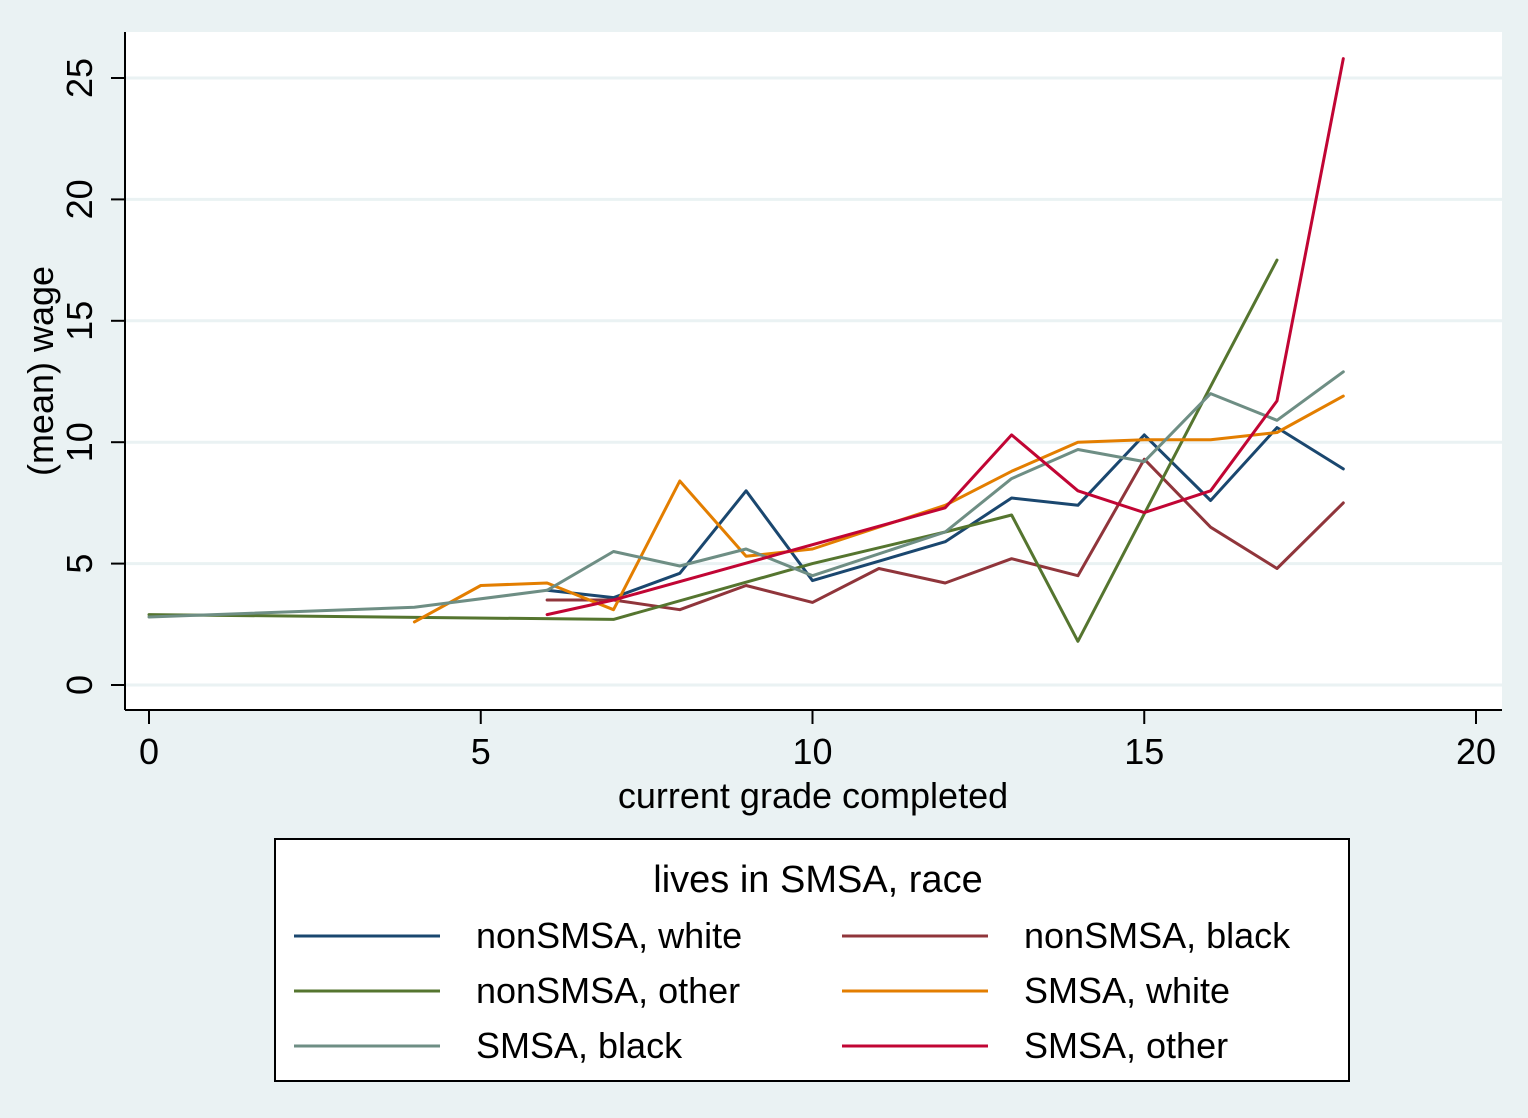 The image size is (1528, 1118). What do you see at coordinates (579, 1045) in the screenshot?
I see `legend-label: SMSA, black` at bounding box center [579, 1045].